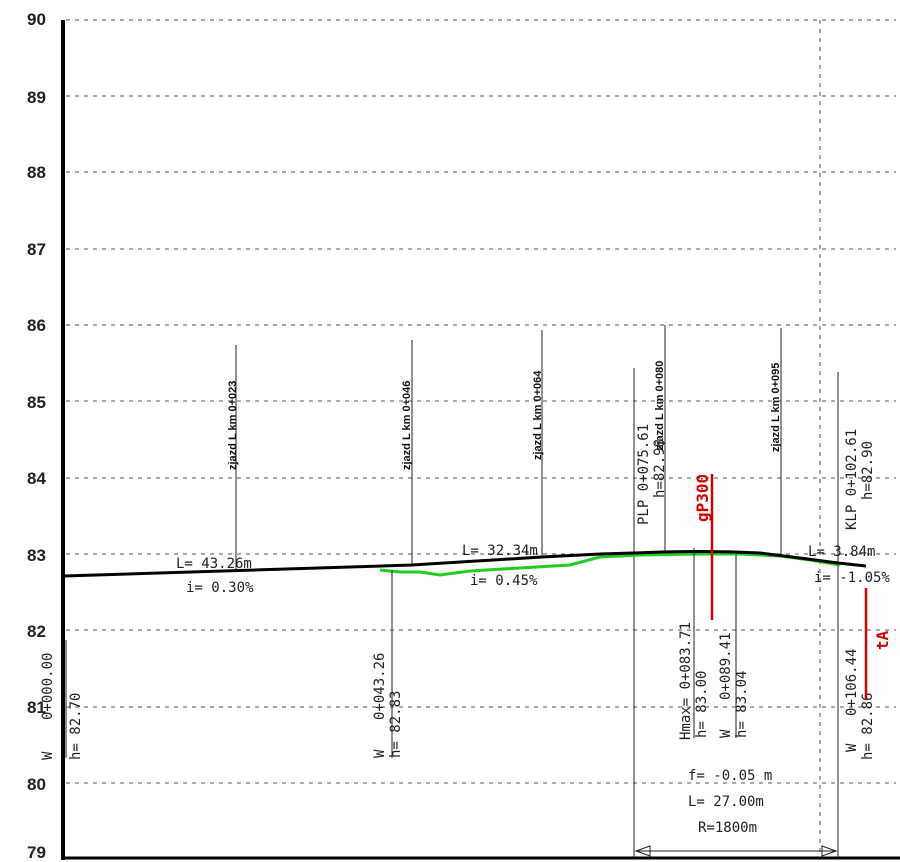 The height and width of the screenshot is (862, 900). Describe the element at coordinates (868, 726) in the screenshot. I see `point-height: h= 82.86` at that location.